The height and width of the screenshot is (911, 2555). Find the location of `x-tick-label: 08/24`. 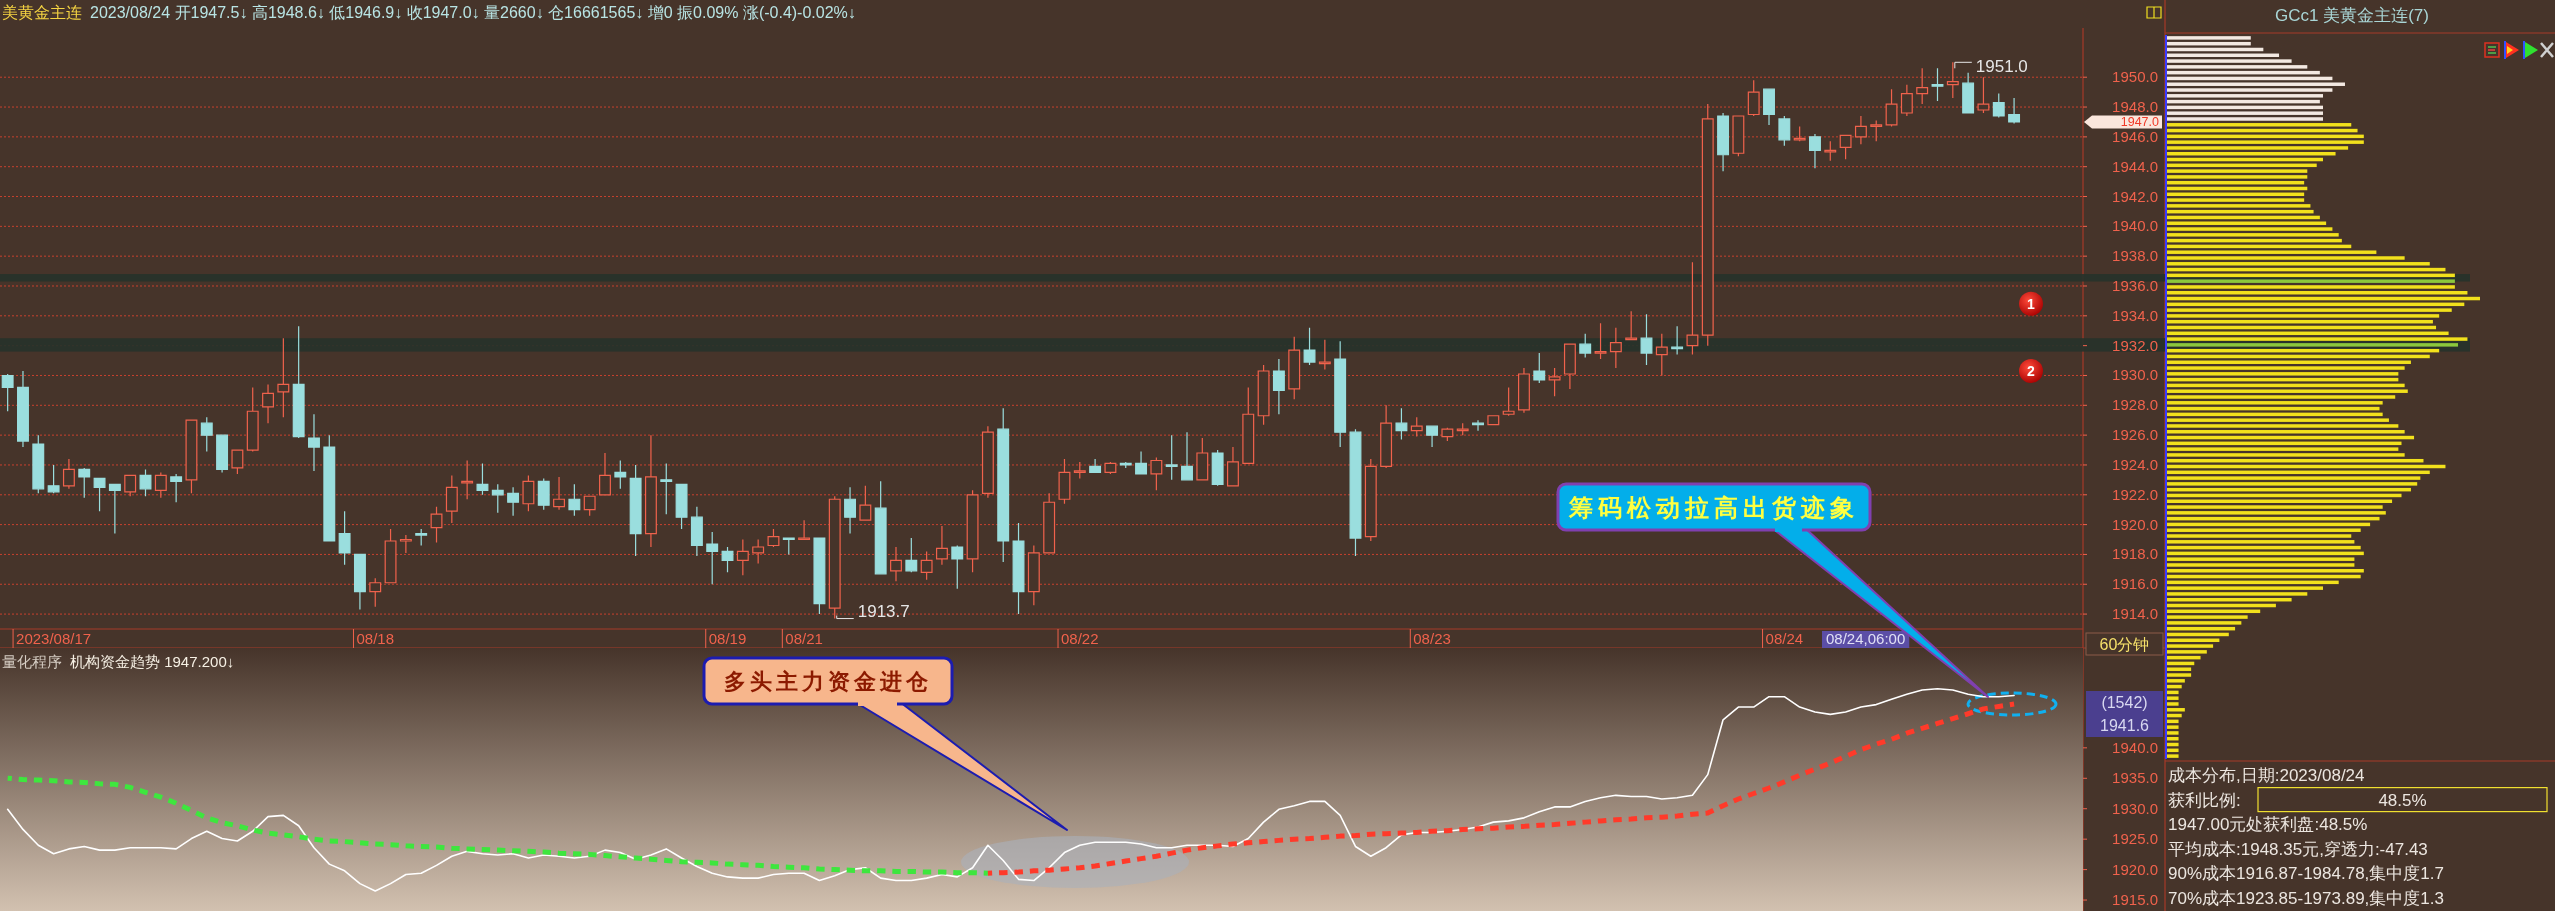

x-tick-label: 08/24 is located at coordinates (1784, 638).